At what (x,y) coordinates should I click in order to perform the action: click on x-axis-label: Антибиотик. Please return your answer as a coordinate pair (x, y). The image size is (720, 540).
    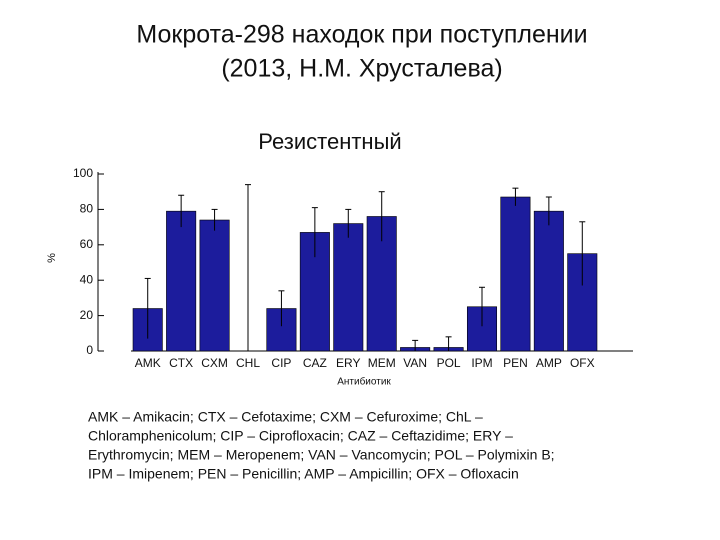
    Looking at the image, I should click on (364, 382).